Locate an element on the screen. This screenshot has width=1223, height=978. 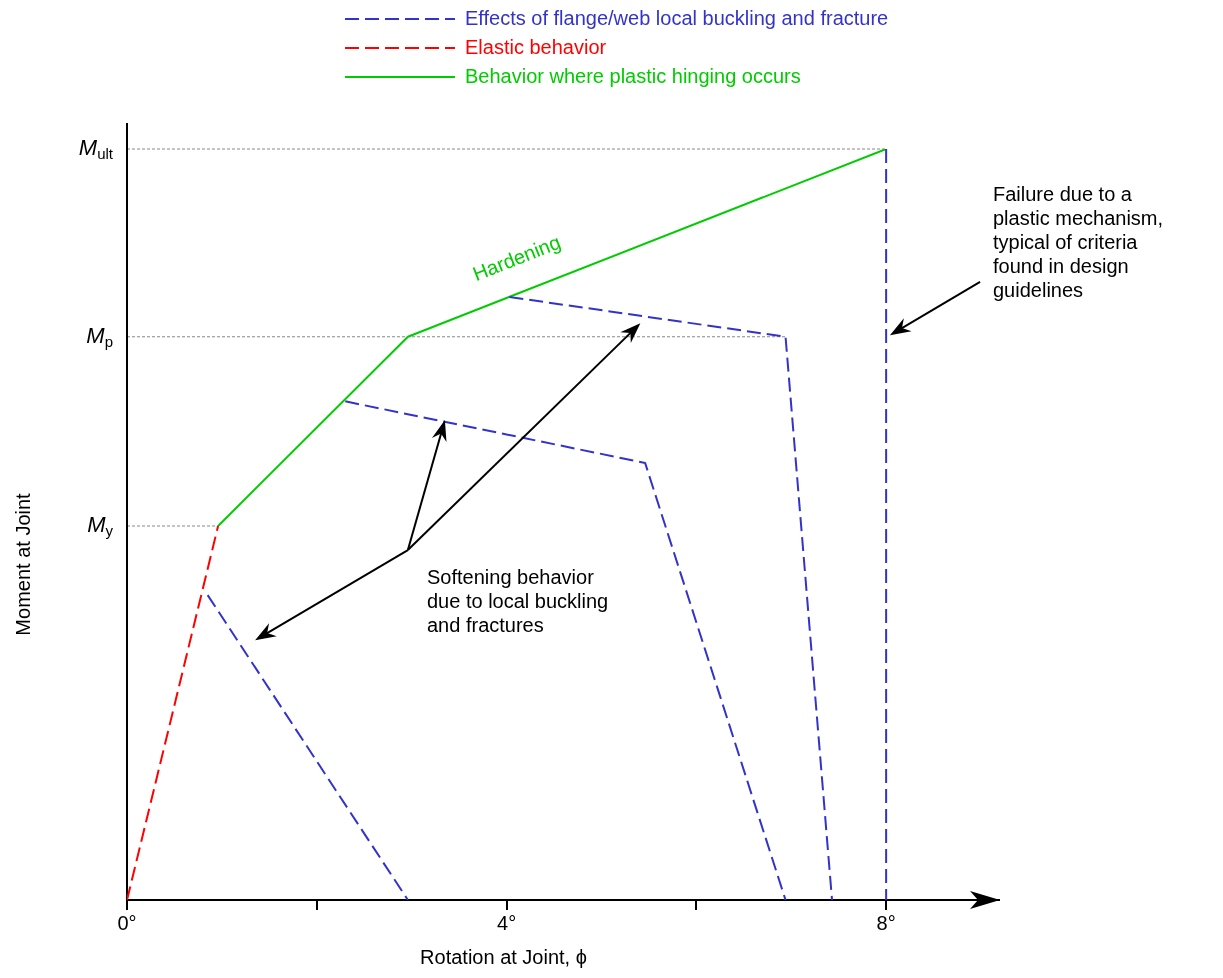
x-axis-title: Rotation at Joint, ϕ is located at coordinates (503, 956).